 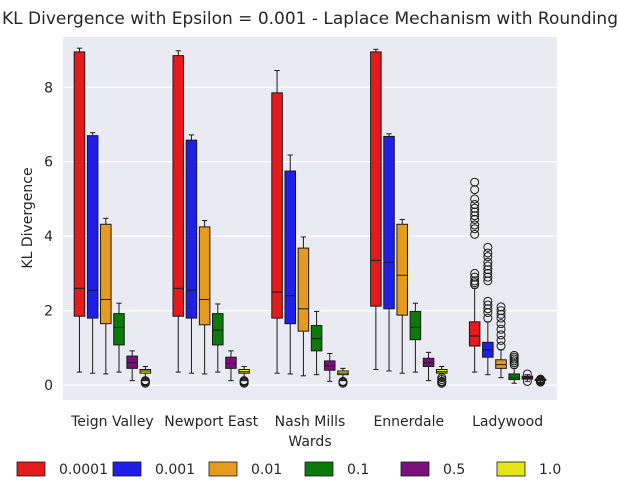 What do you see at coordinates (288, 469) in the screenshot?
I see `legend: 0.0001 0.001 0.01 0.1 0.5 1.0` at bounding box center [288, 469].